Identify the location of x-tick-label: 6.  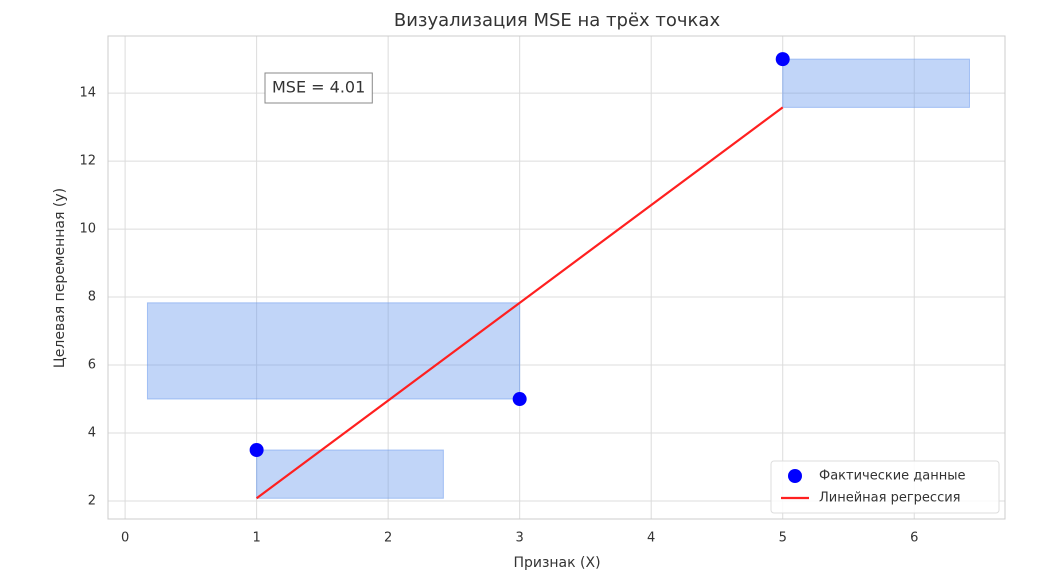
(914, 538).